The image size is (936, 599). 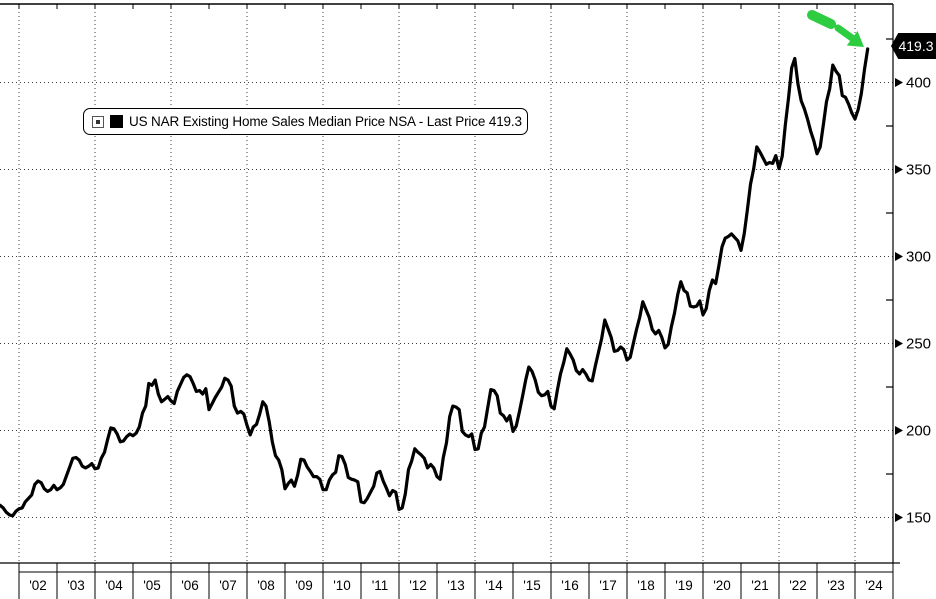 I want to click on x-axis-label: '21, so click(x=760, y=585).